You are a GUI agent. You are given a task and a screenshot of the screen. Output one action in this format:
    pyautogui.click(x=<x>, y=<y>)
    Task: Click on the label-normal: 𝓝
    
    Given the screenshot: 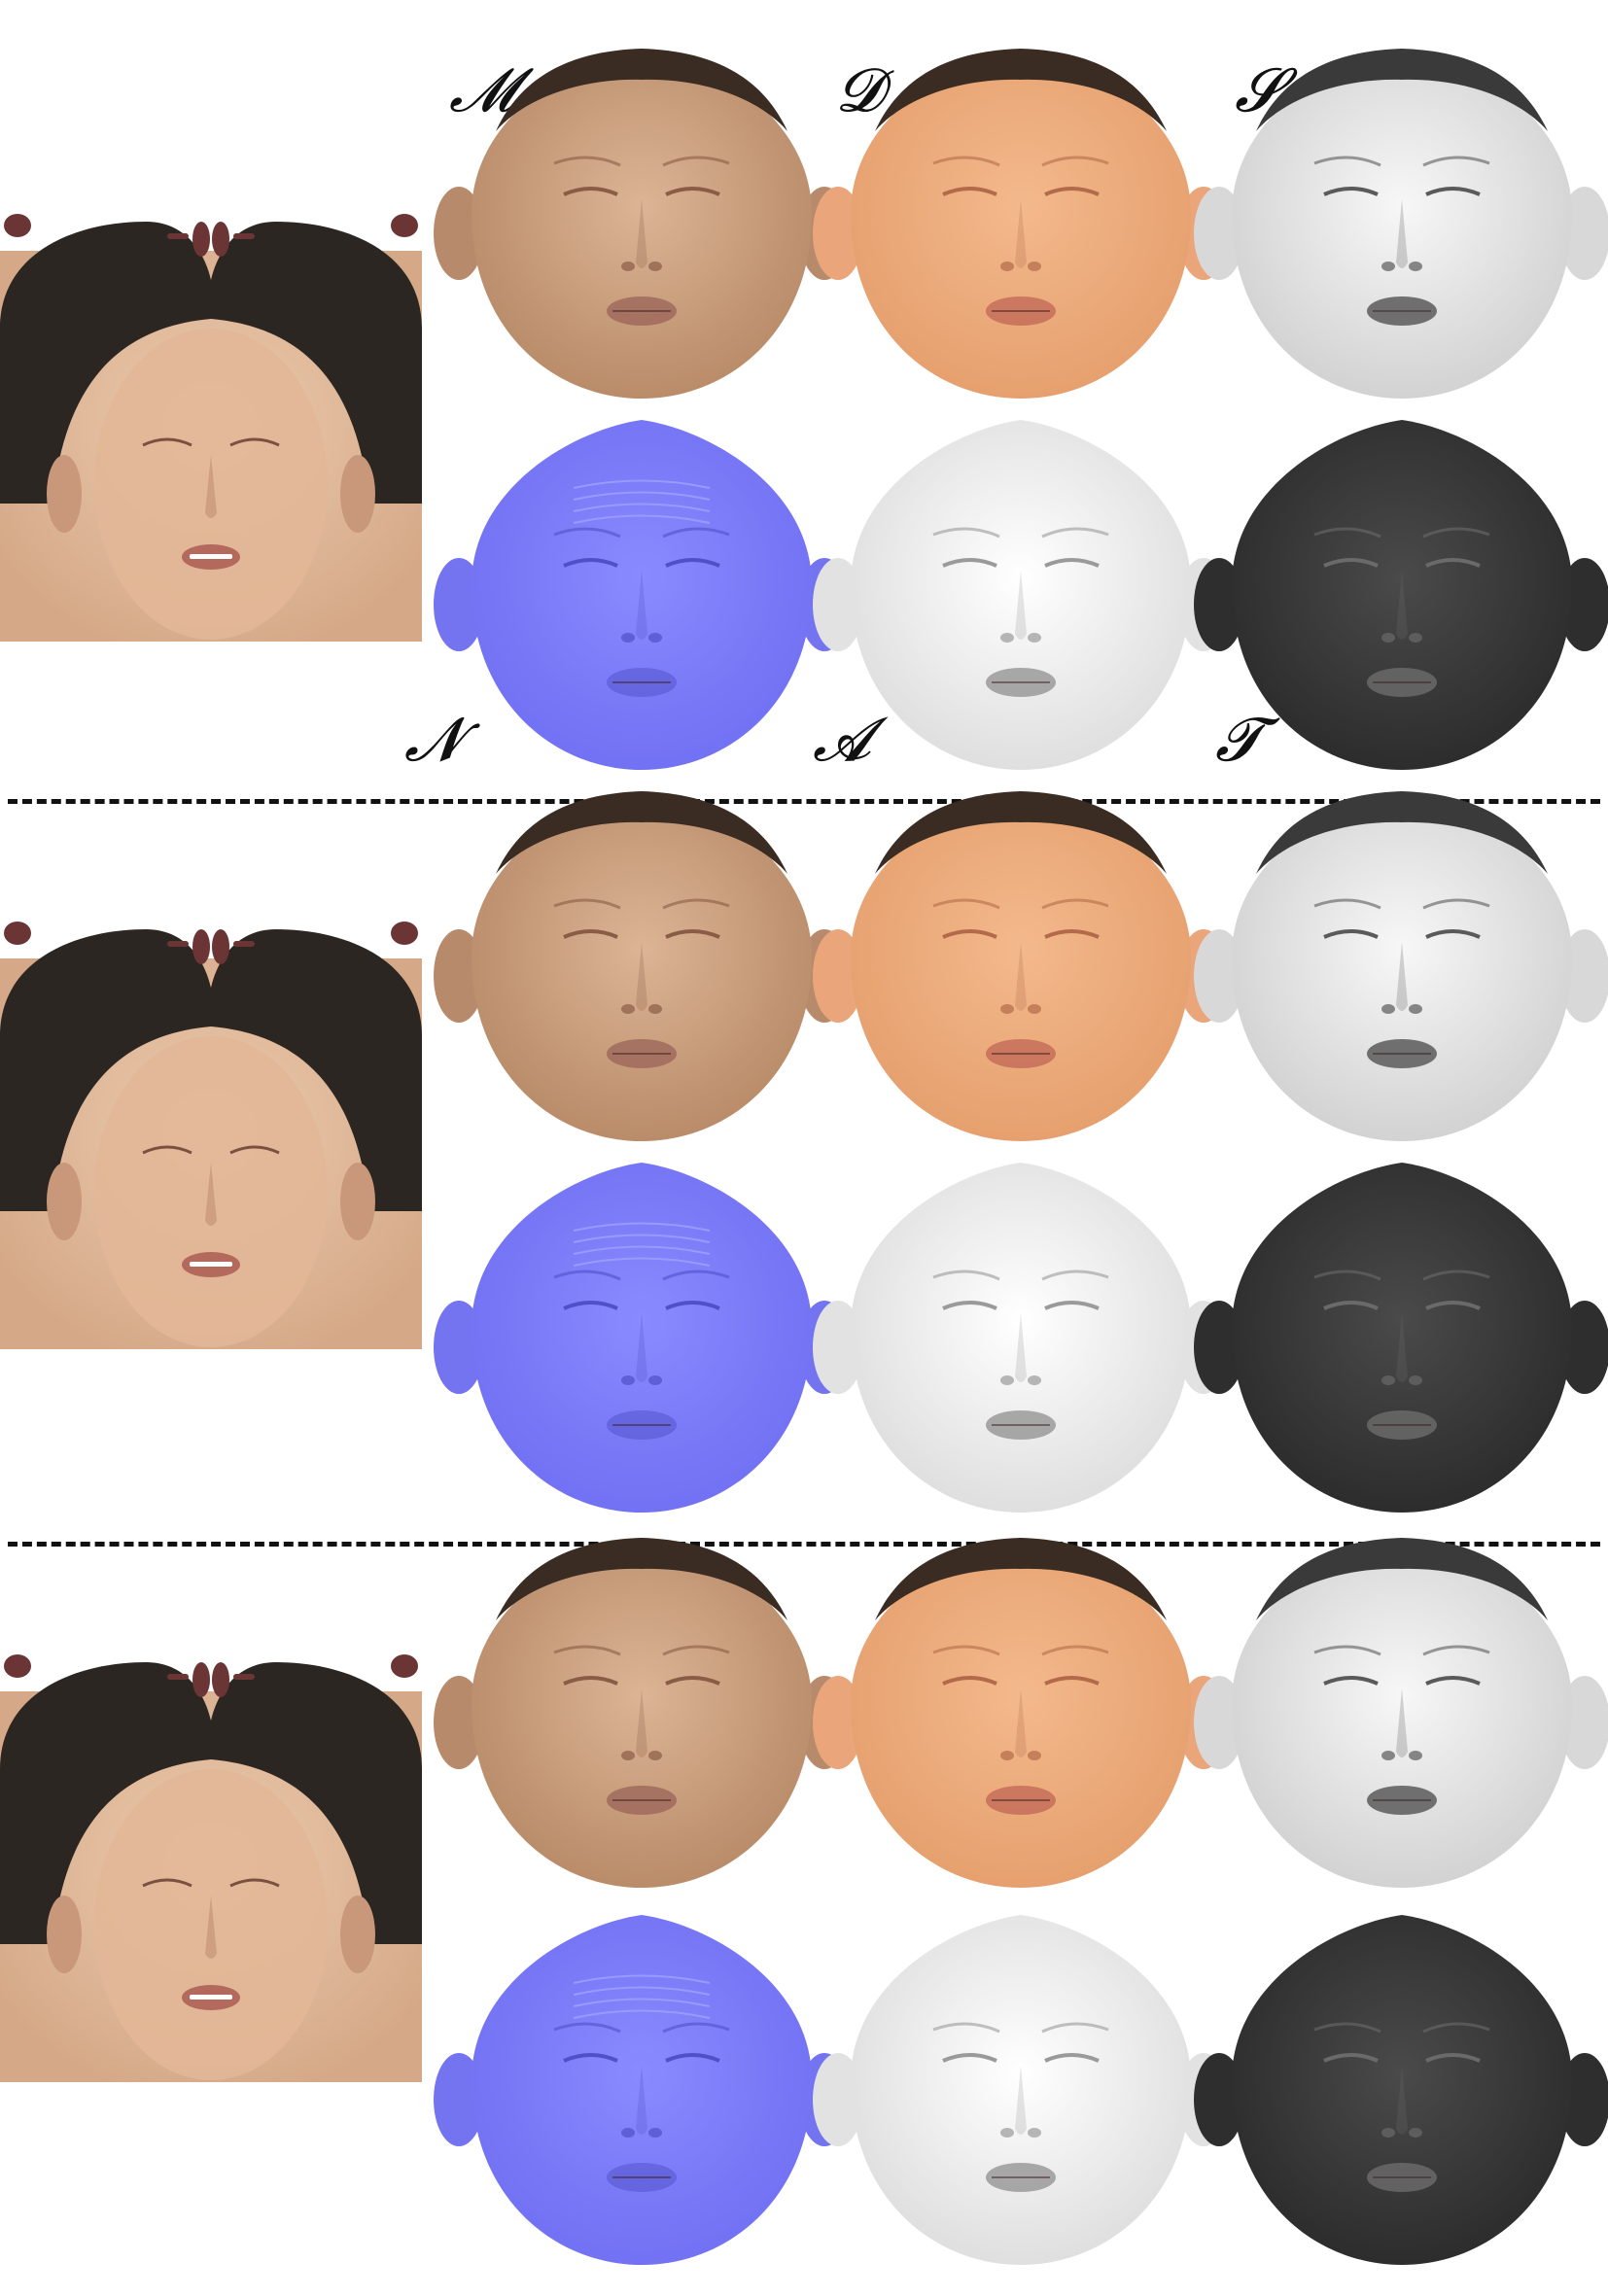 What is the action you would take?
    pyautogui.click(x=433, y=739)
    